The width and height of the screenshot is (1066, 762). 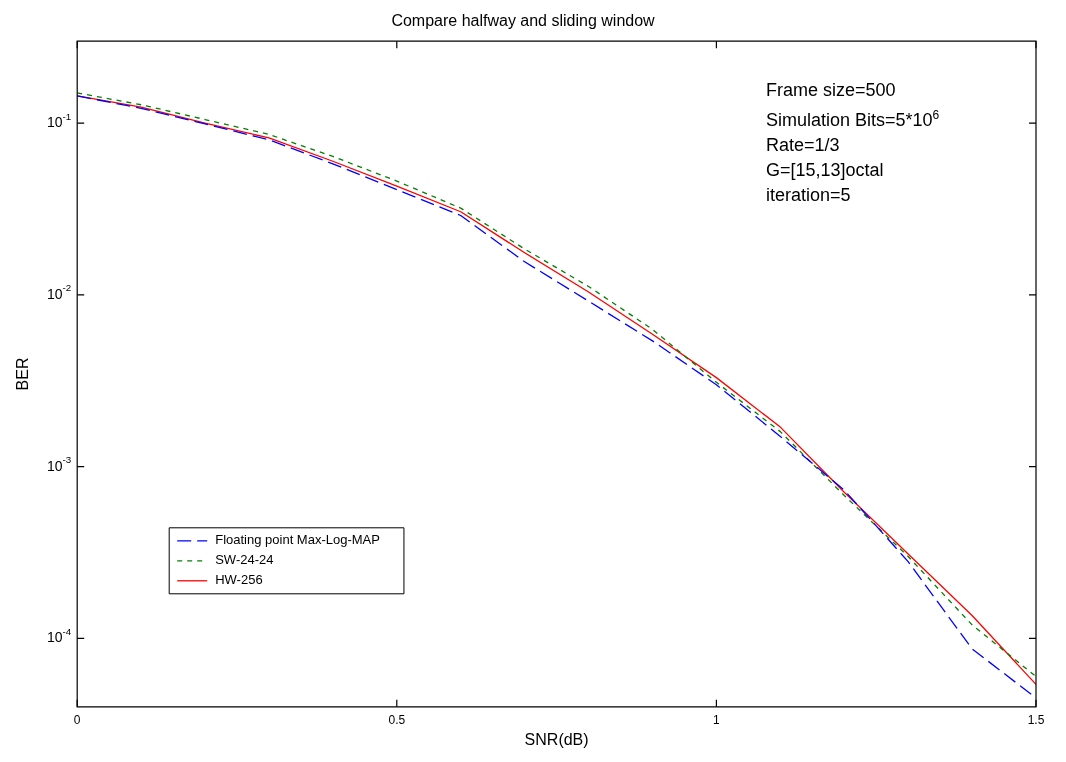 I want to click on annotation: iteration=5, so click(x=809, y=195).